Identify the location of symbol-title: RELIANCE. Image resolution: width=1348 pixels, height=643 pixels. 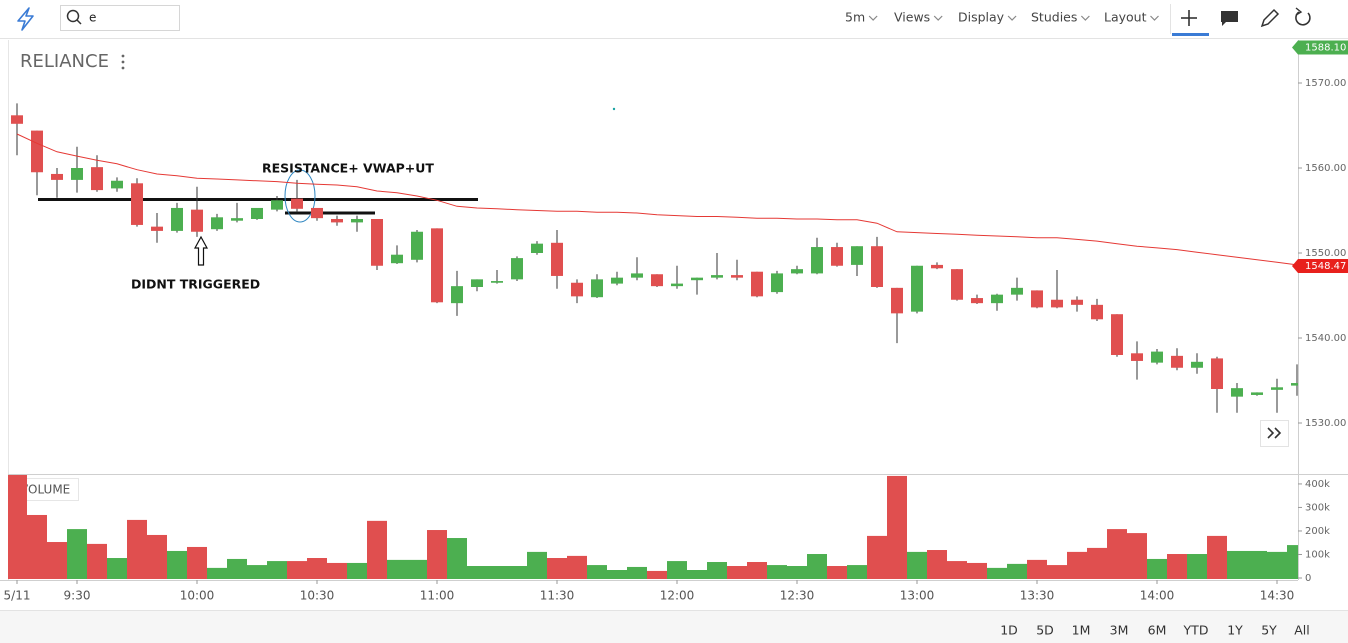
(64, 61).